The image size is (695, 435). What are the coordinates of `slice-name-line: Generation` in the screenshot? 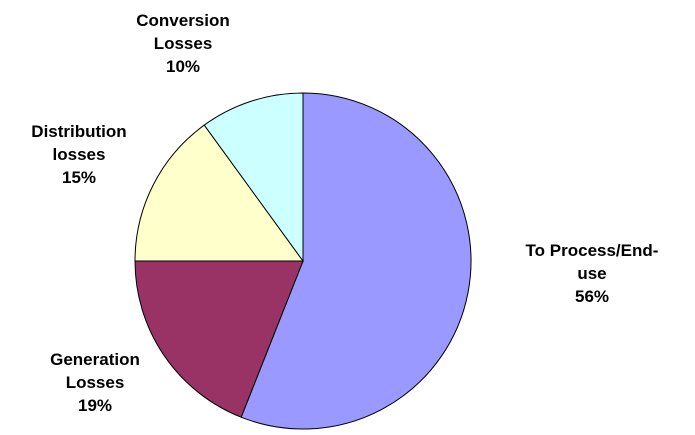 It's located at (95, 359).